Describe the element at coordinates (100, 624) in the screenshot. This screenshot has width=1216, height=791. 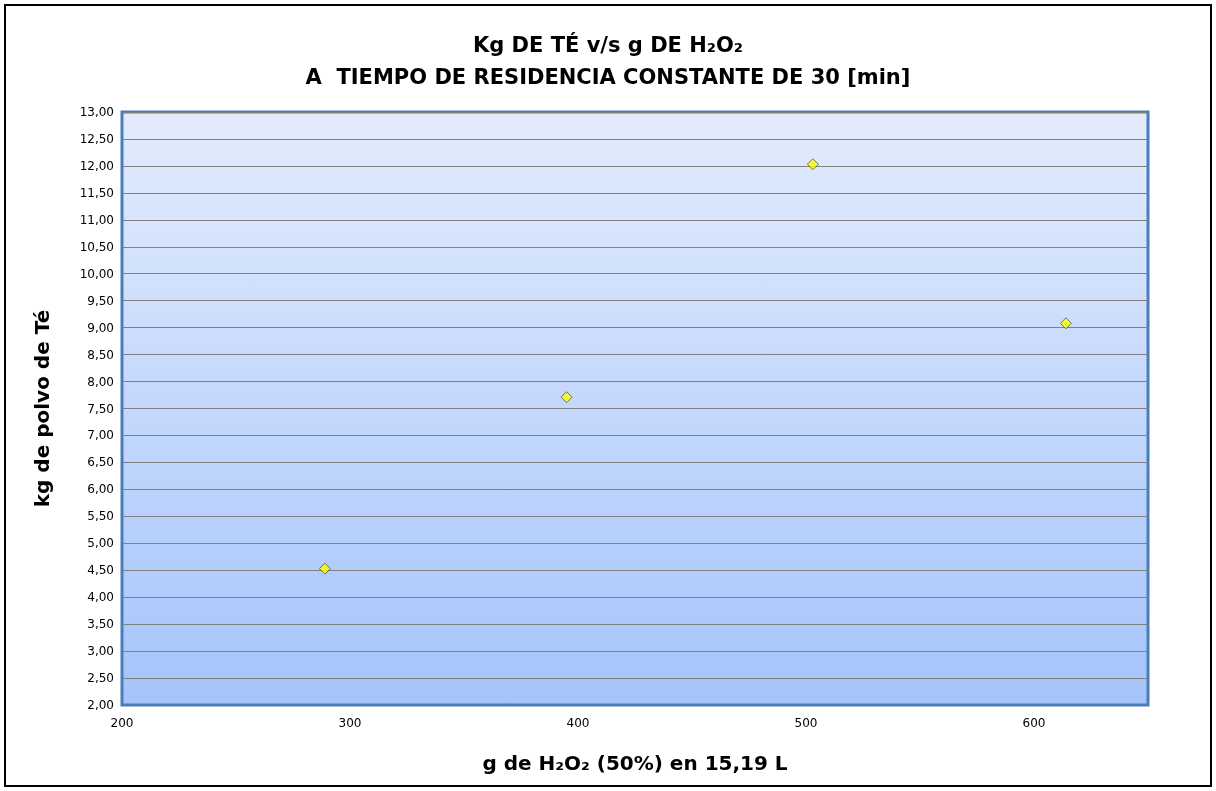
I see `y-tick-label: 3,50` at that location.